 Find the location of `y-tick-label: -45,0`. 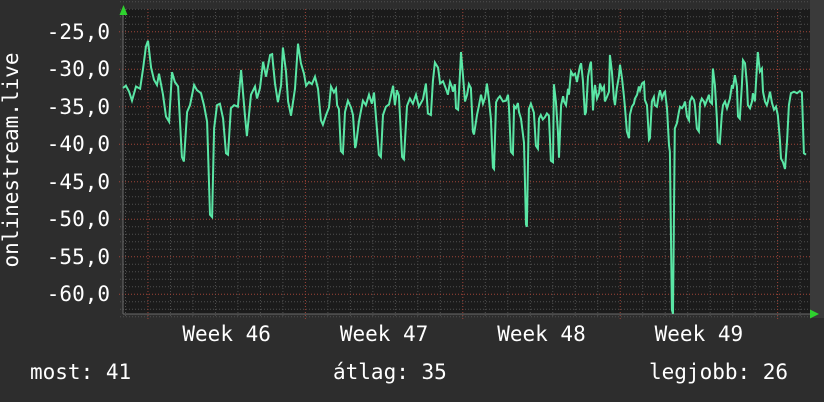

y-tick-label: -45,0 is located at coordinates (78, 181).